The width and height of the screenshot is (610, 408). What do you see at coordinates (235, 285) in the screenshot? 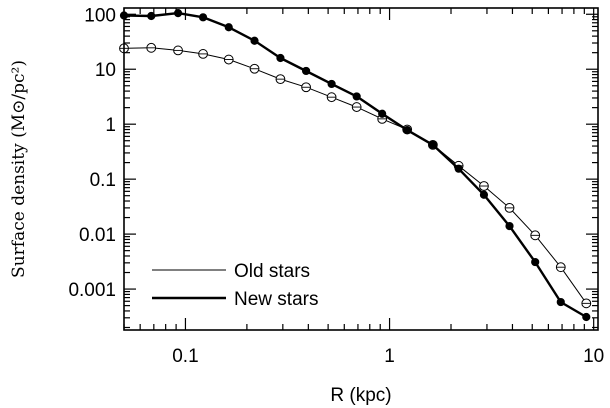
I see `legend: Old stars New stars` at bounding box center [235, 285].